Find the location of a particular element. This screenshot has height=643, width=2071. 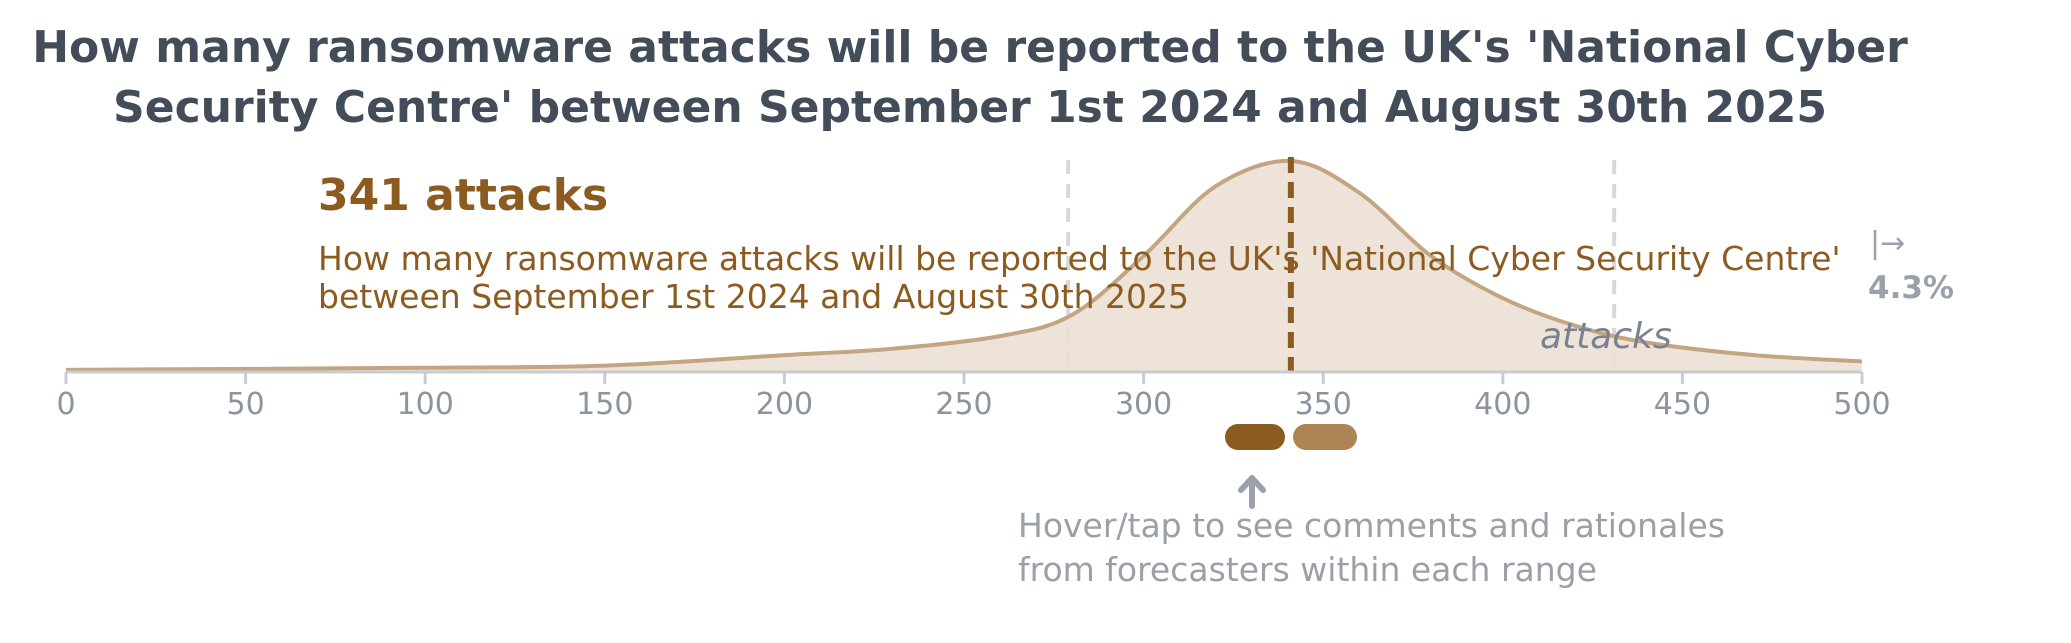

unit-label: attacks is located at coordinates (1606, 336).